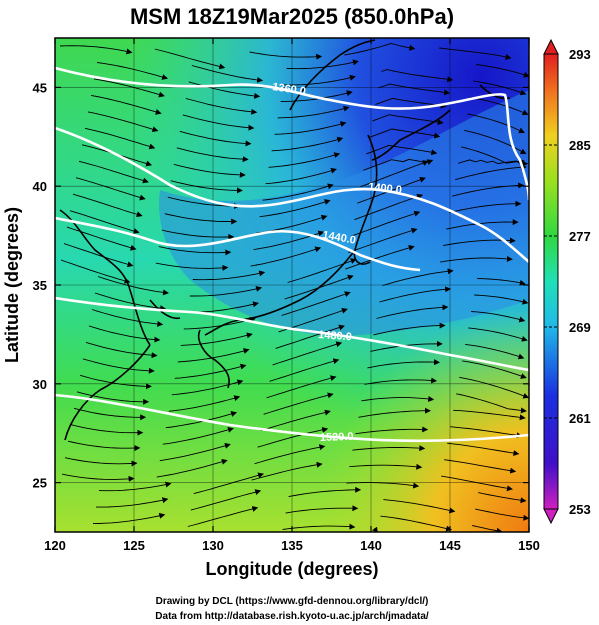 Image resolution: width=599 pixels, height=625 pixels. I want to click on x-tick-label: 150, so click(529, 545).